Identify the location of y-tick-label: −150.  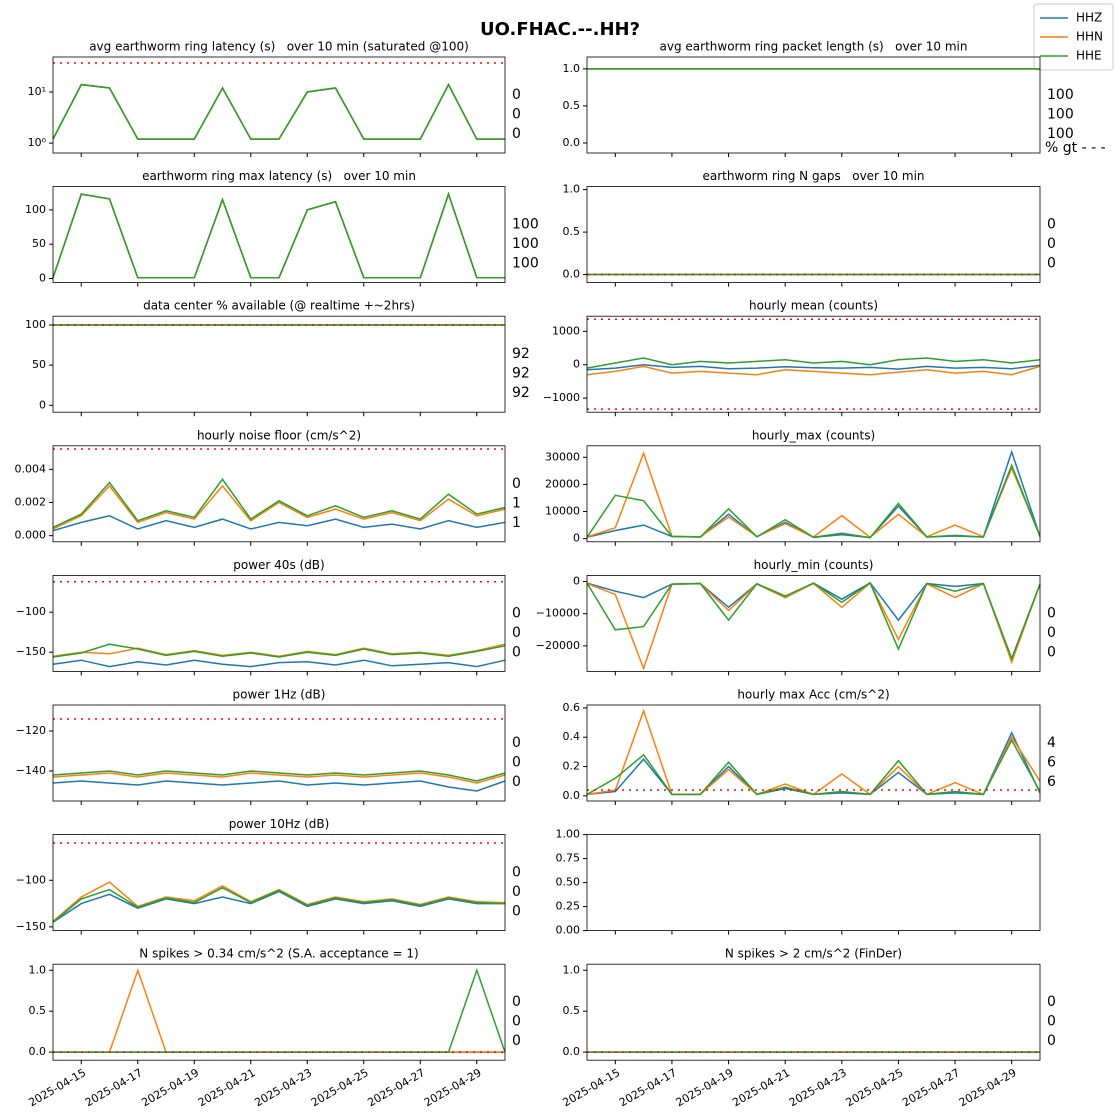
(31, 926).